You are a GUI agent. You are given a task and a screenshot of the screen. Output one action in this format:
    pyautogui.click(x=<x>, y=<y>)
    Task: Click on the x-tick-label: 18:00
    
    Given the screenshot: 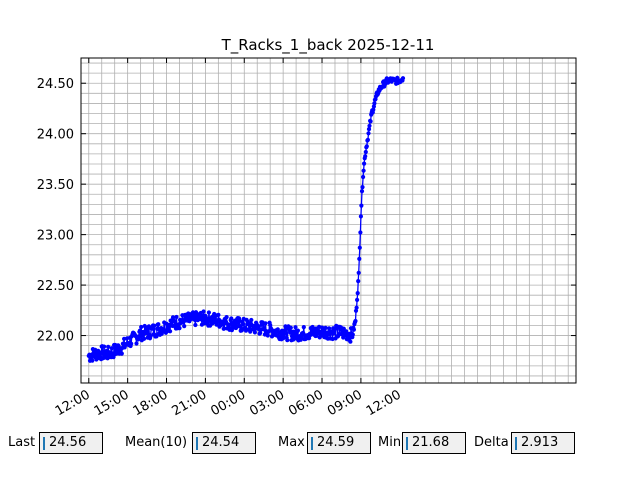 What is the action you would take?
    pyautogui.click(x=151, y=403)
    